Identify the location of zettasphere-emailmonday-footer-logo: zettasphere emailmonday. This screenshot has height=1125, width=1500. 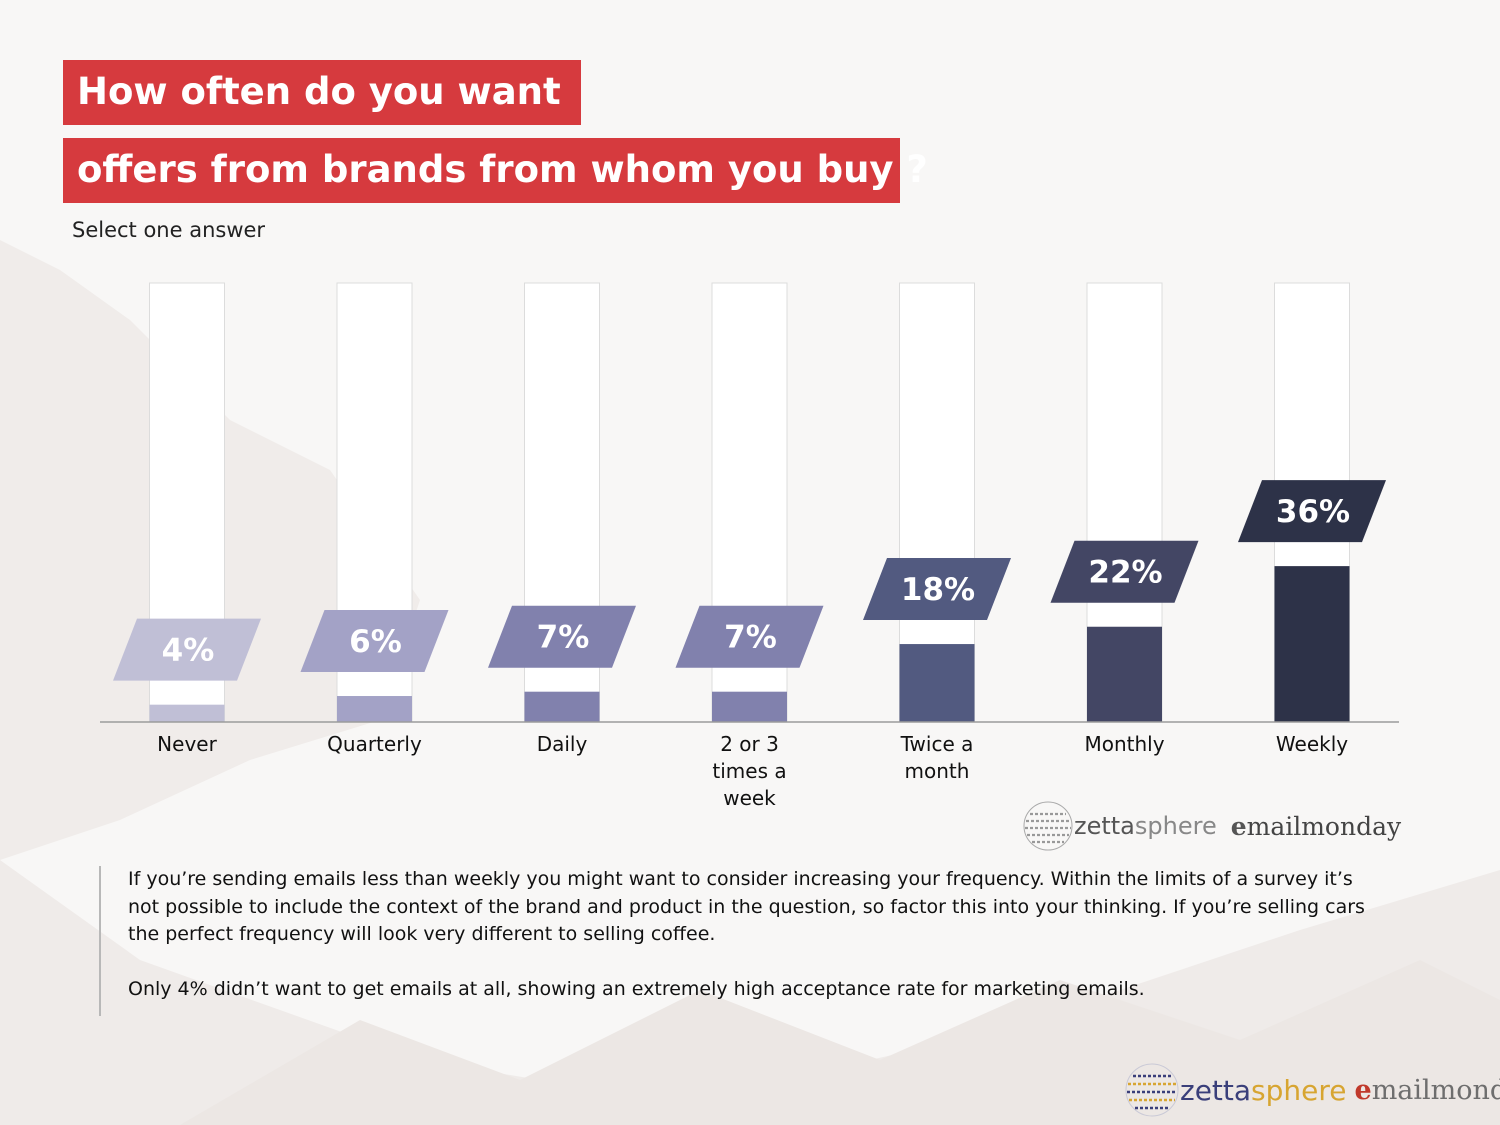
(1312, 1090).